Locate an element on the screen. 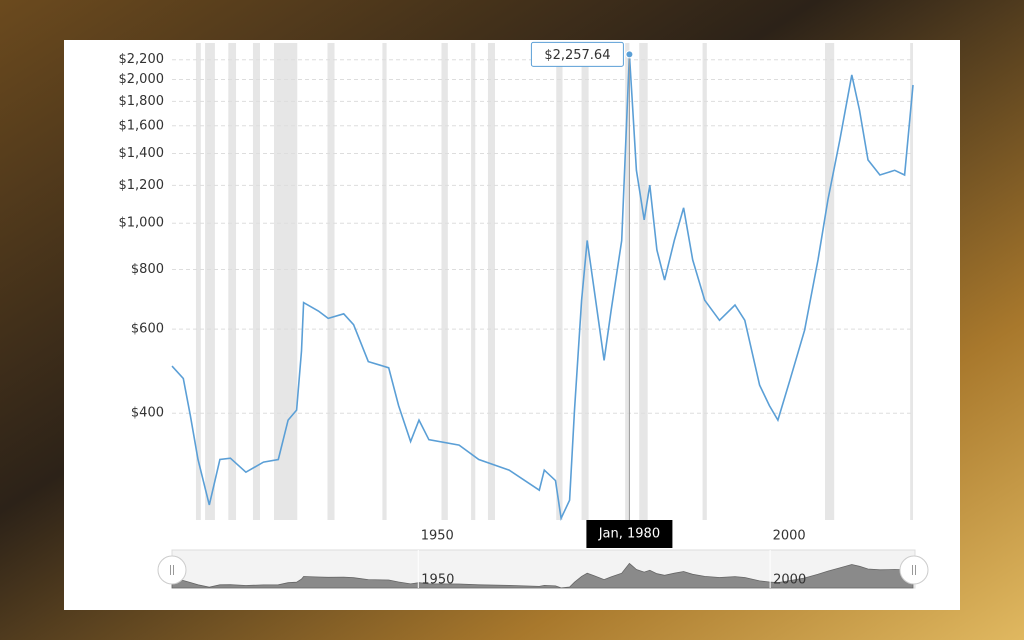  tooltip-box is located at coordinates (577, 54).